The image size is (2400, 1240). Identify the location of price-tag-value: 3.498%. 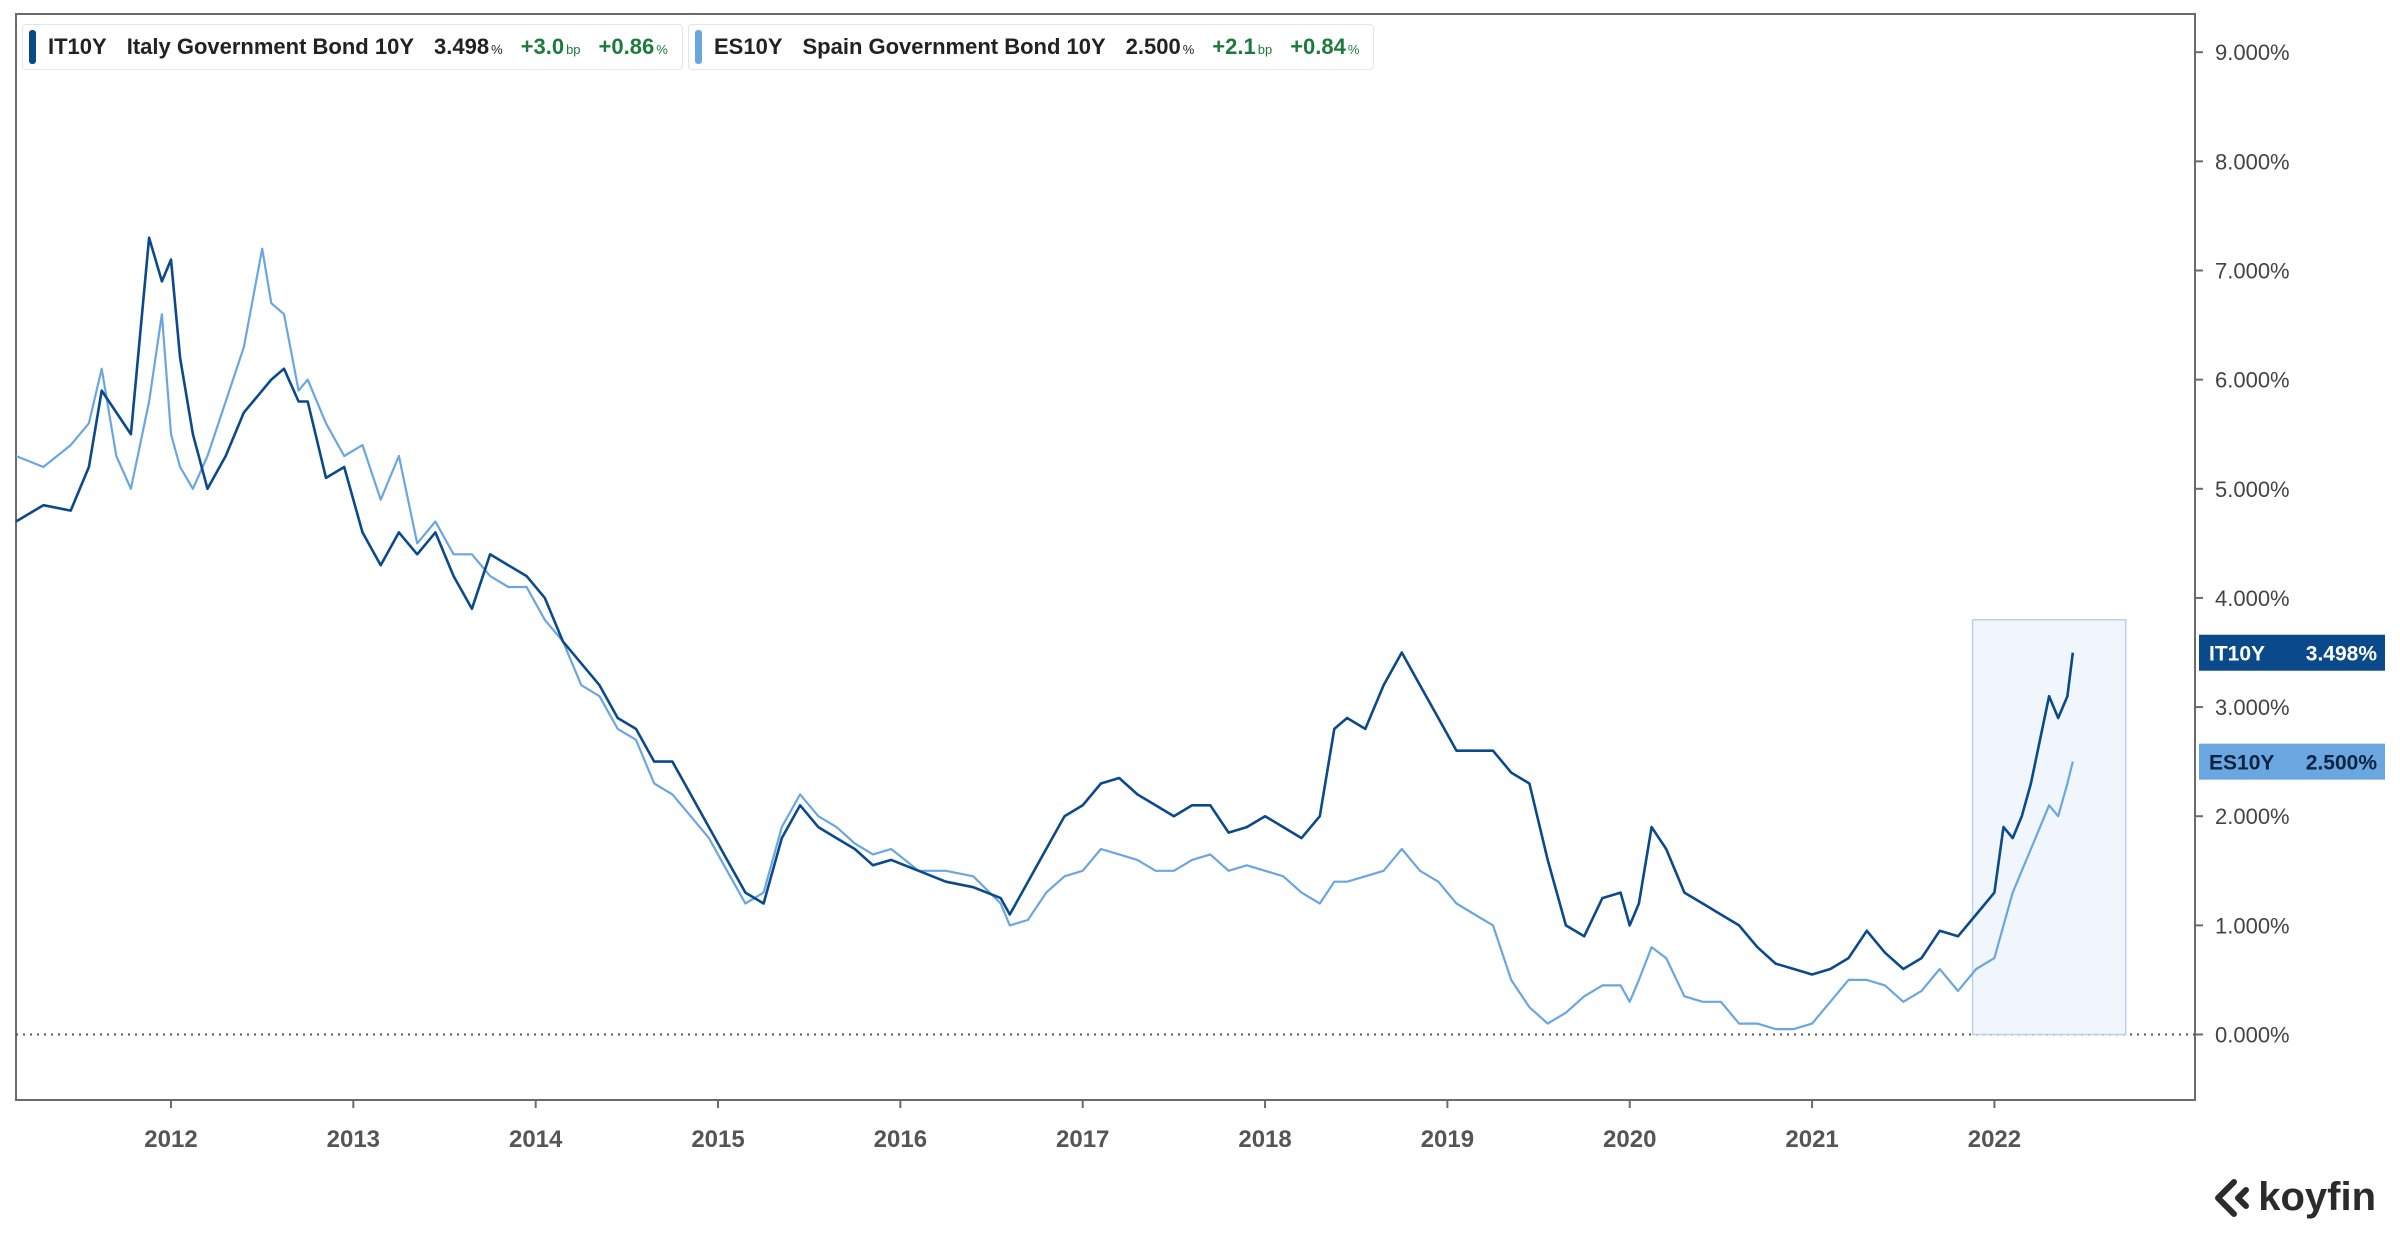
(2342, 654).